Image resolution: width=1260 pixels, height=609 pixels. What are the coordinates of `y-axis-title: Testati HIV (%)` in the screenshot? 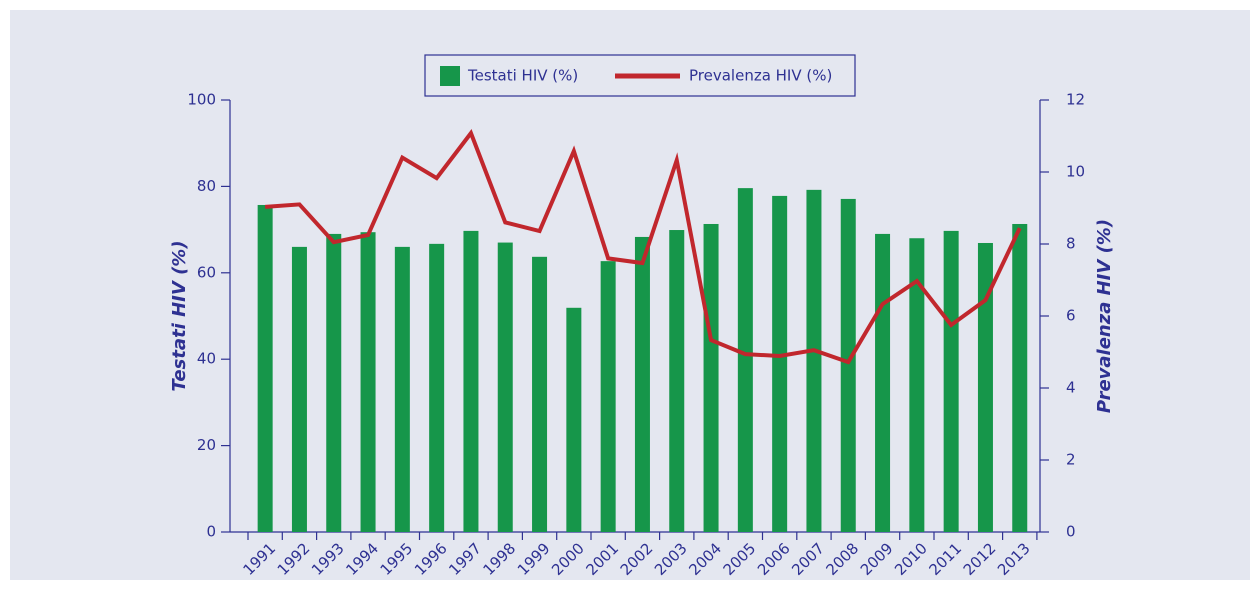 It's located at (179, 315).